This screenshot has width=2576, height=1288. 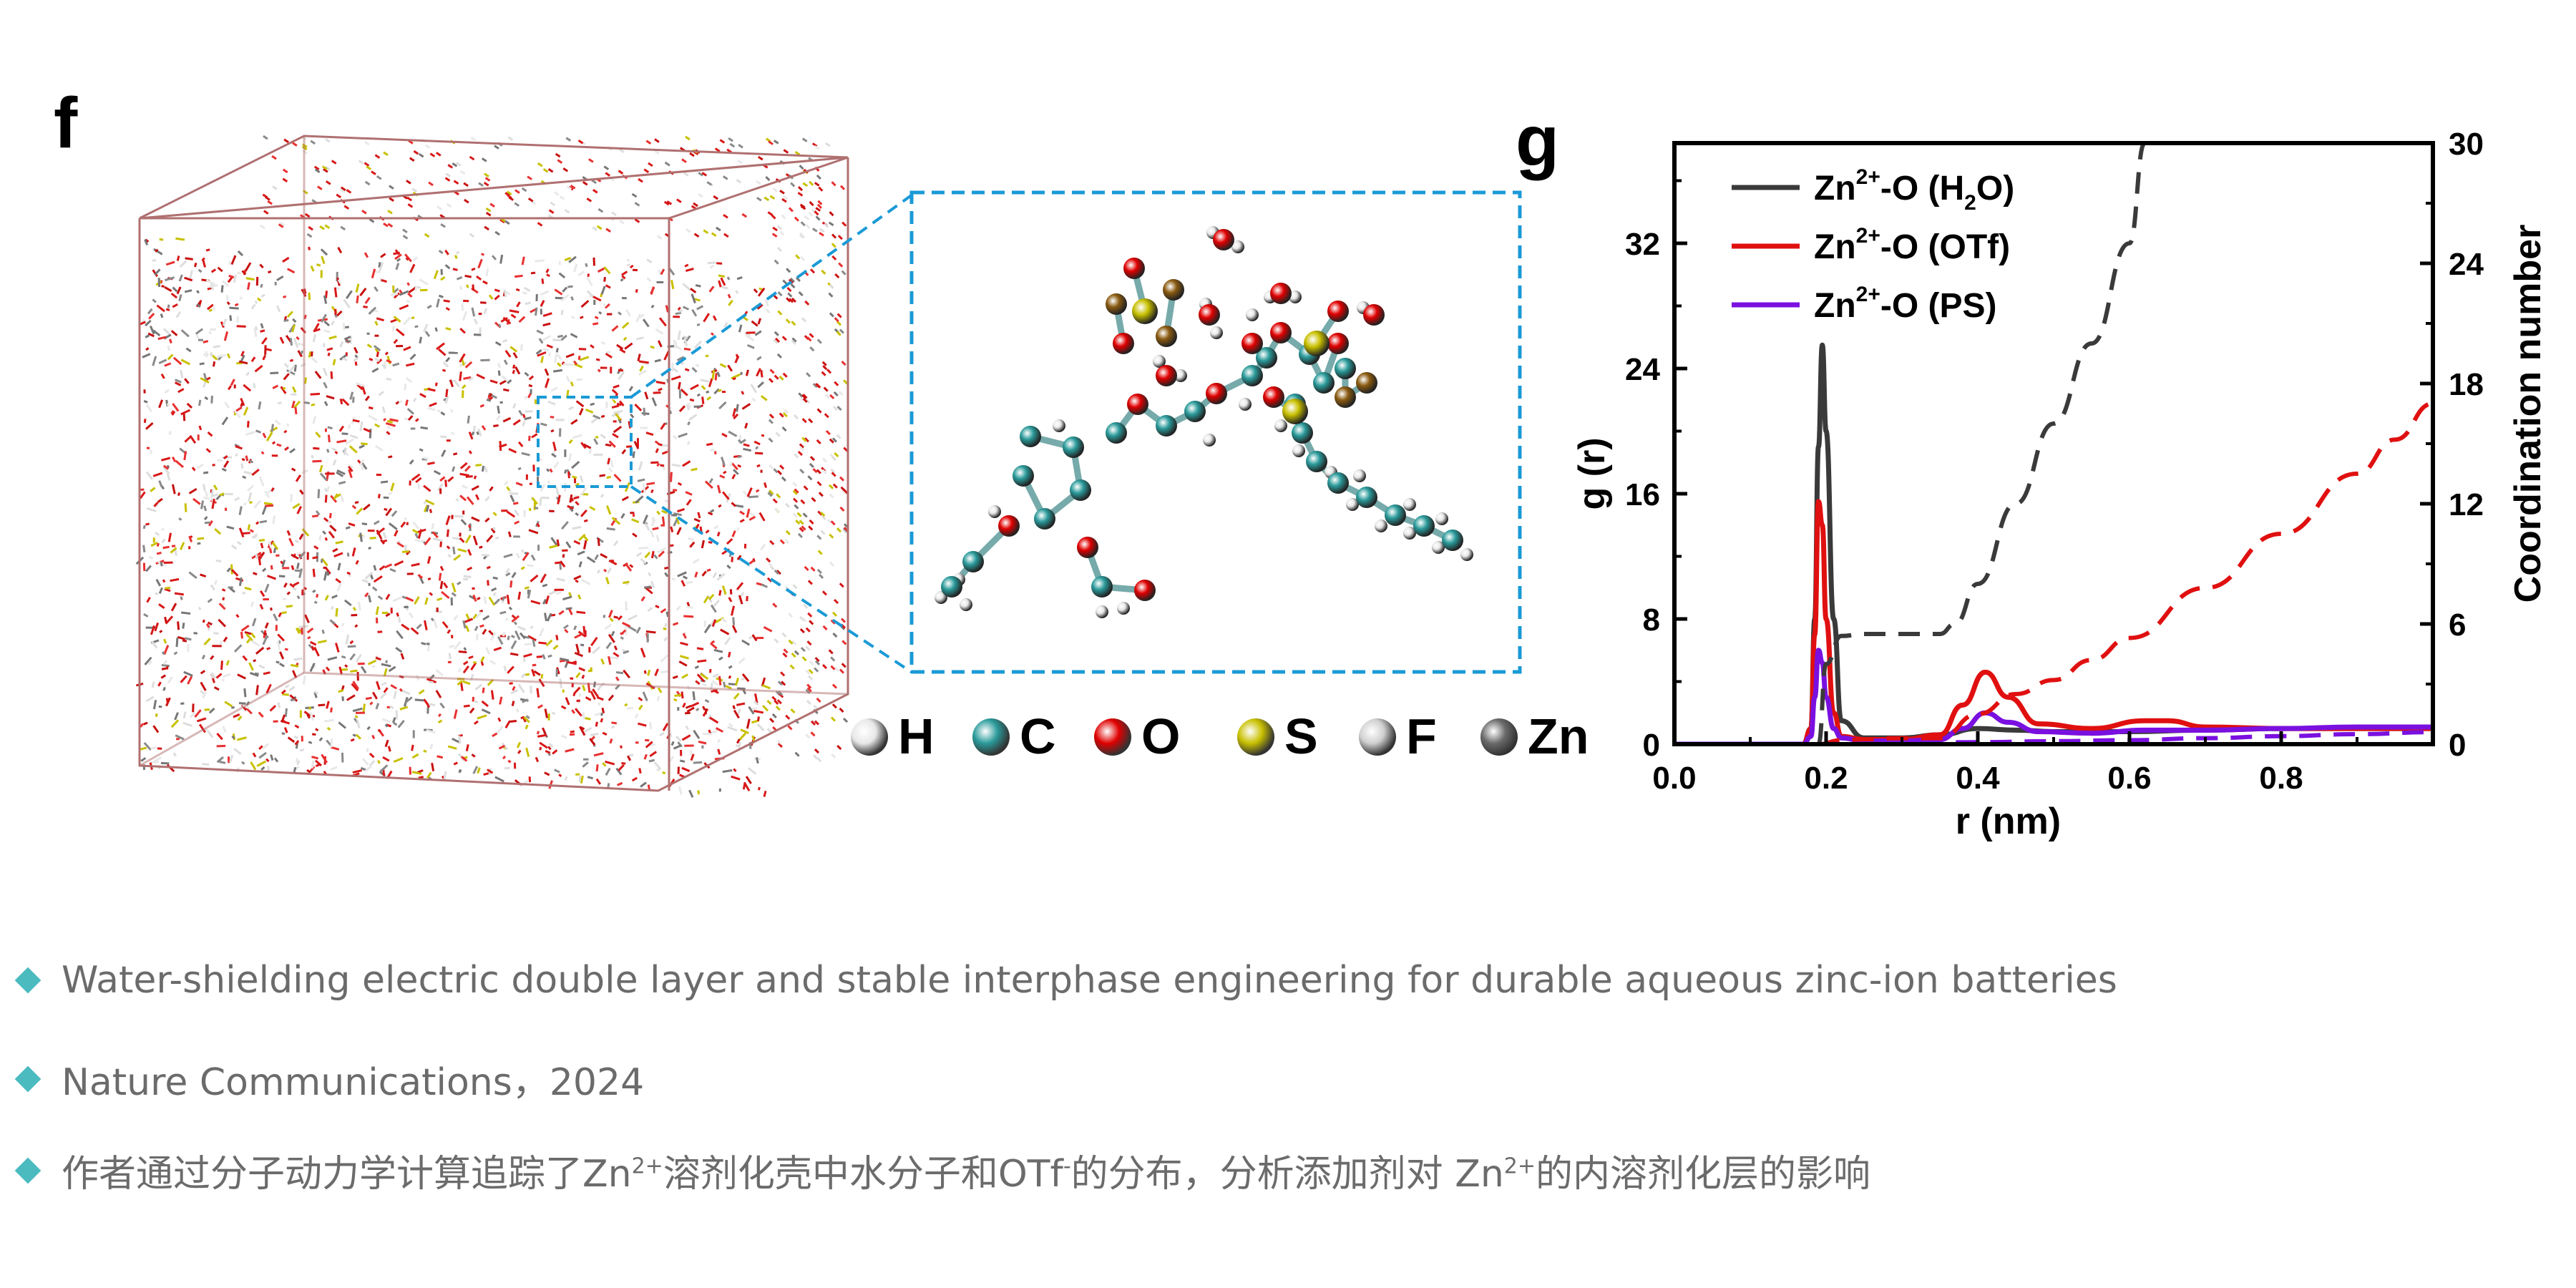 What do you see at coordinates (2053, 621) in the screenshot?
I see `series-line-otf-gr` at bounding box center [2053, 621].